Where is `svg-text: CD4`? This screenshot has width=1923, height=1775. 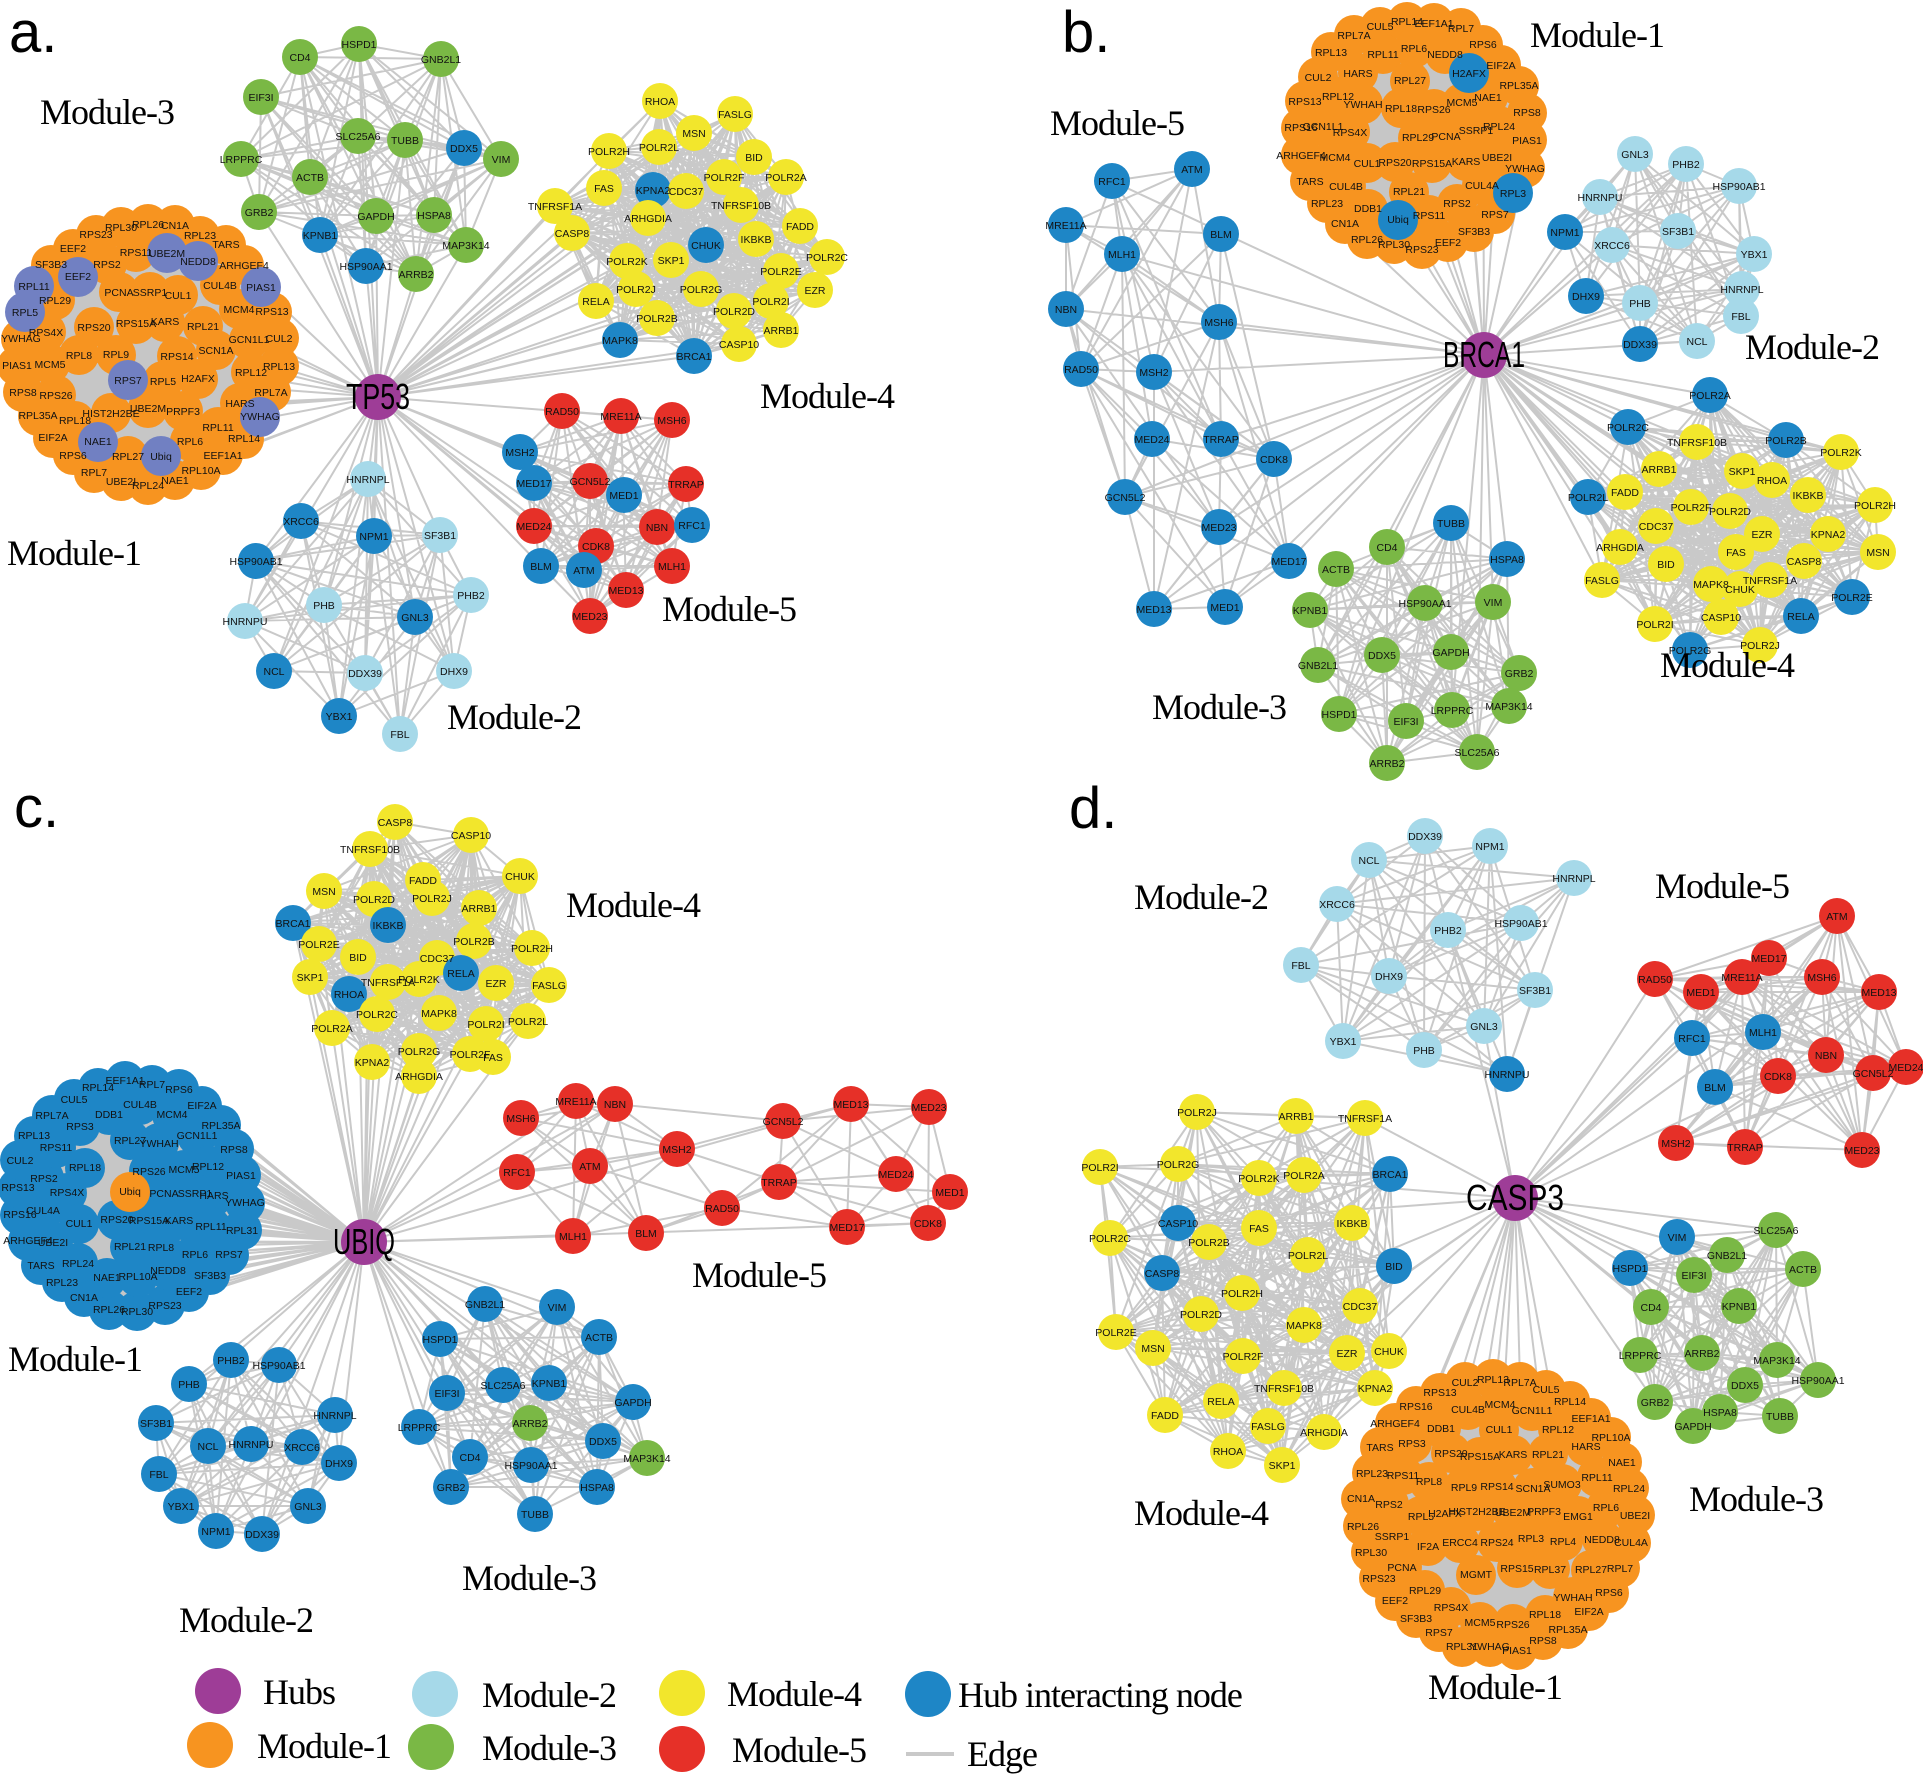
svg-text: CD4 is located at coordinates (469, 1458).